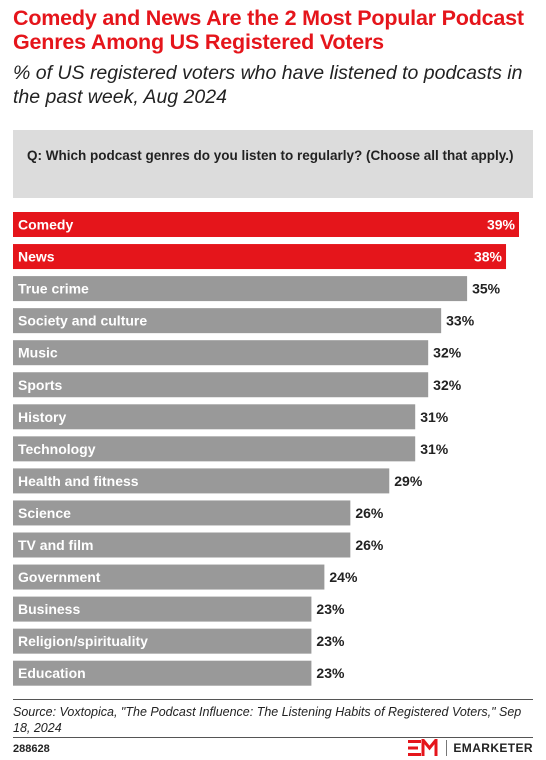 Image resolution: width=546 pixels, height=760 pixels. Describe the element at coordinates (273, 737) in the screenshot. I see `footer-divider` at that location.